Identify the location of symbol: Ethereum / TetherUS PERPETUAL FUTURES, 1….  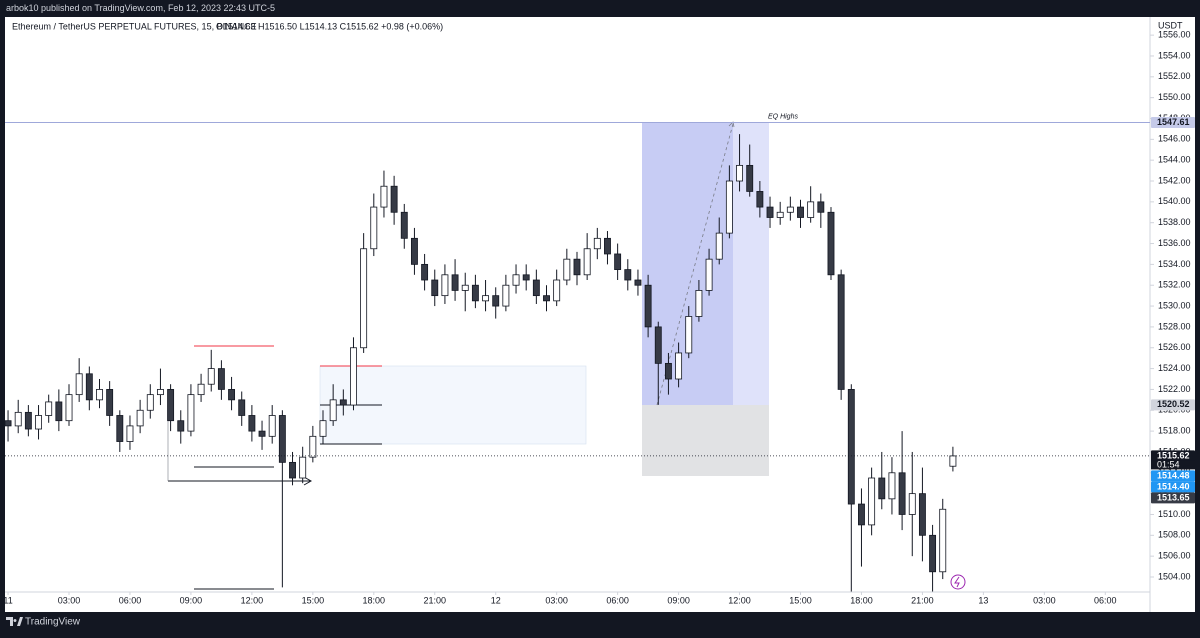
(134, 26).